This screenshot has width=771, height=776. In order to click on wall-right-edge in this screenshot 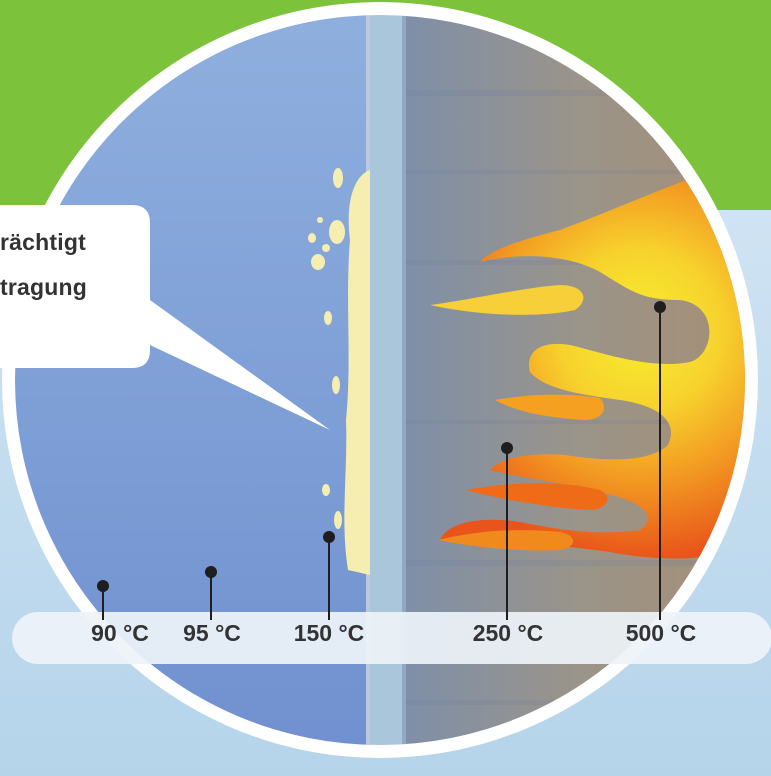, I will do `click(404, 380)`.